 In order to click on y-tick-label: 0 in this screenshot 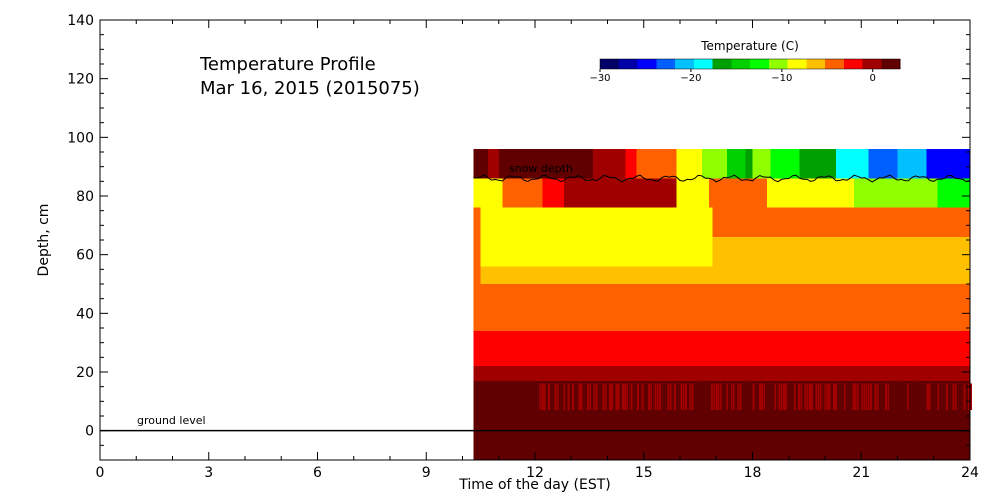, I will do `click(89, 432)`.